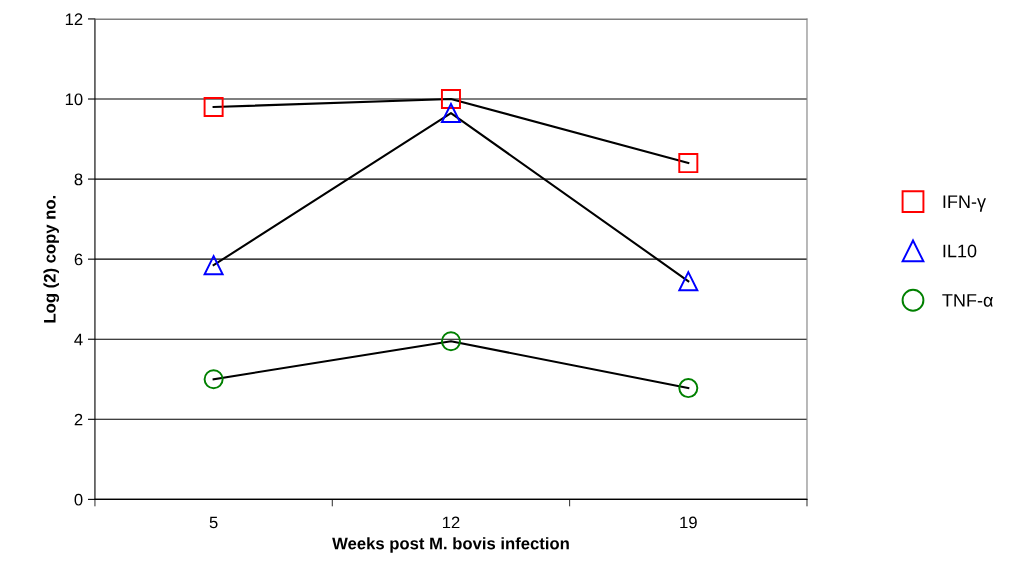 This screenshot has width=1010, height=574. Describe the element at coordinates (78, 419) in the screenshot. I see `y-tick-label: 2` at that location.